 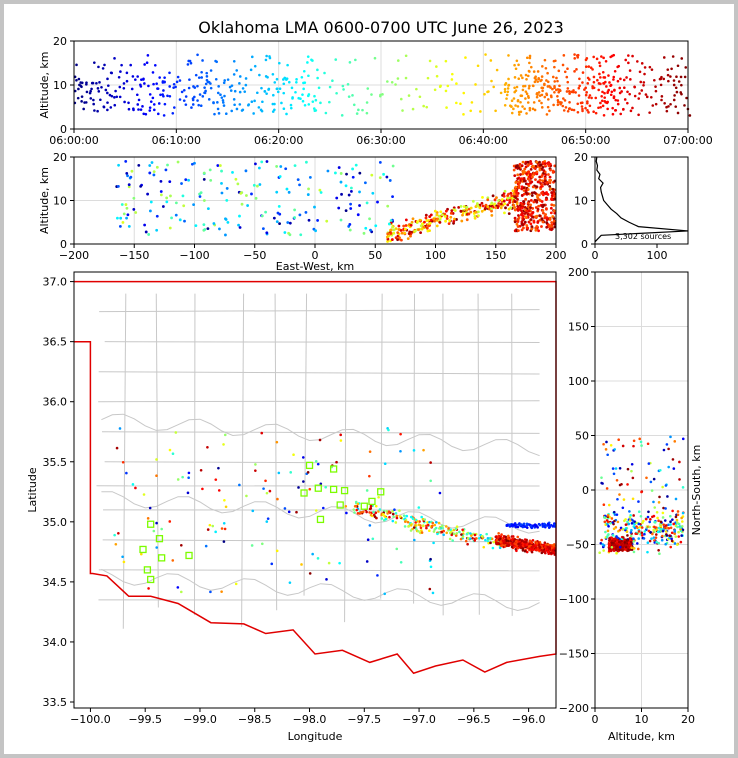 What do you see at coordinates (556, 255) in the screenshot?
I see `ew-panel-x-tick-label: 200` at bounding box center [556, 255].